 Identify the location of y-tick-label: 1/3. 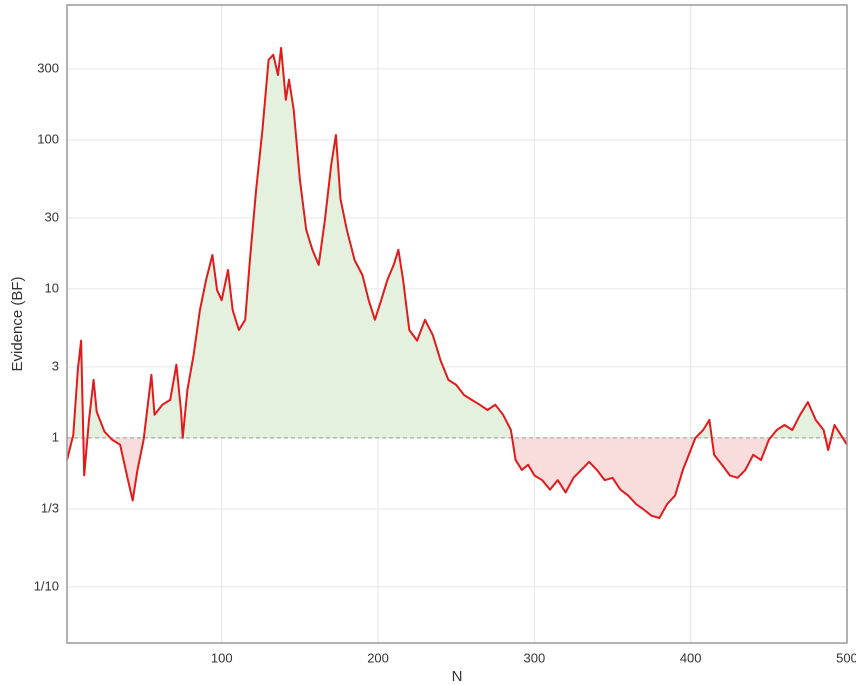
(50, 507).